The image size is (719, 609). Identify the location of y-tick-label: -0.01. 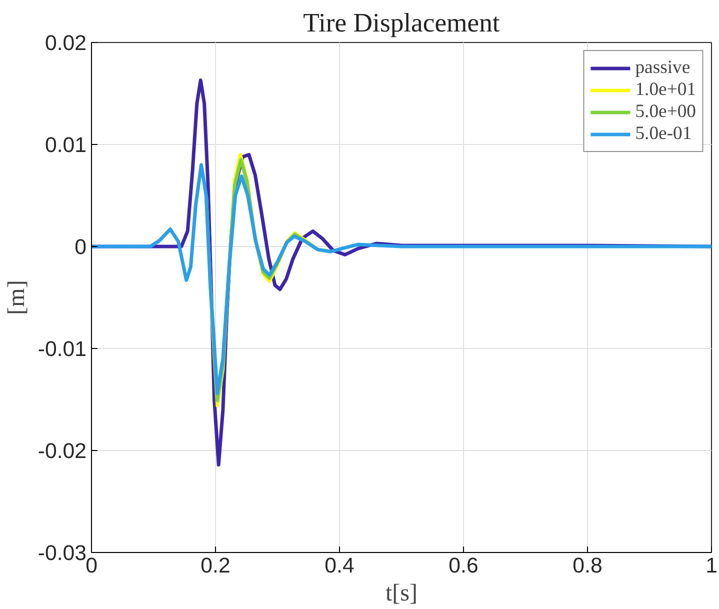
(62, 349).